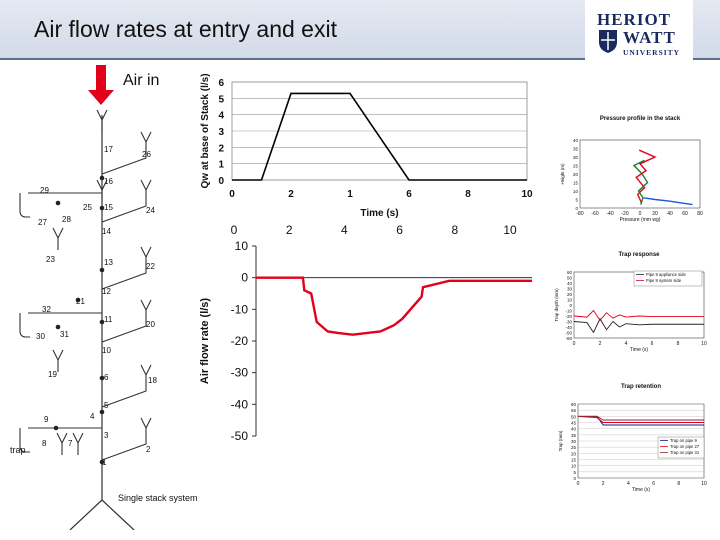 The image size is (720, 540). What do you see at coordinates (704, 484) in the screenshot?
I see `x-tick-label: 10` at bounding box center [704, 484].